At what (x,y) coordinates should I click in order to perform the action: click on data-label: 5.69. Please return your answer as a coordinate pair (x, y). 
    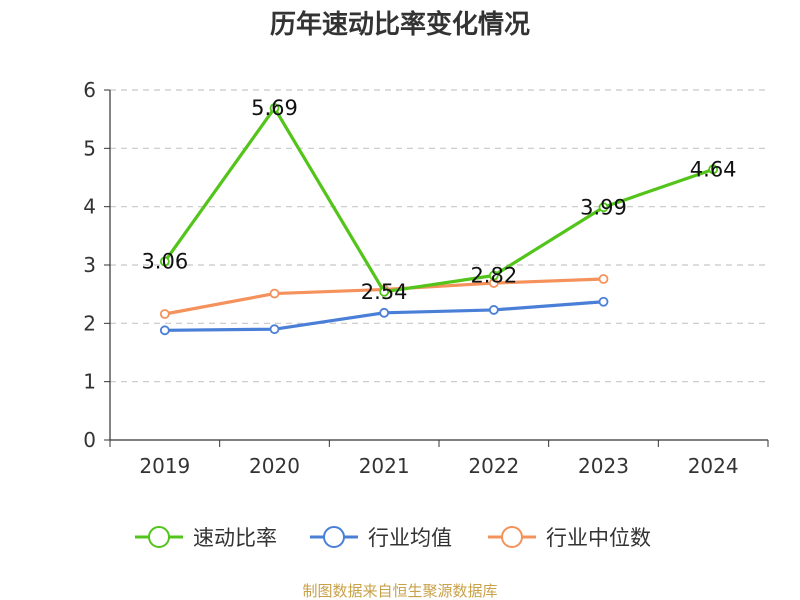
    Looking at the image, I should click on (274, 108).